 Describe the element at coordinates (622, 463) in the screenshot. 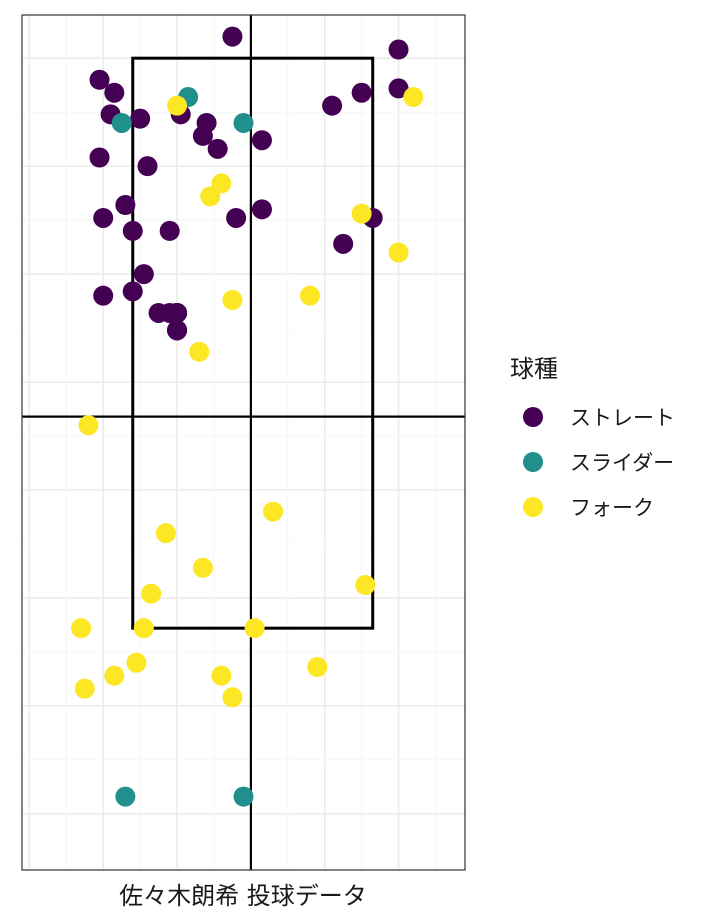

I see `legend-label-1: スライダー` at that location.